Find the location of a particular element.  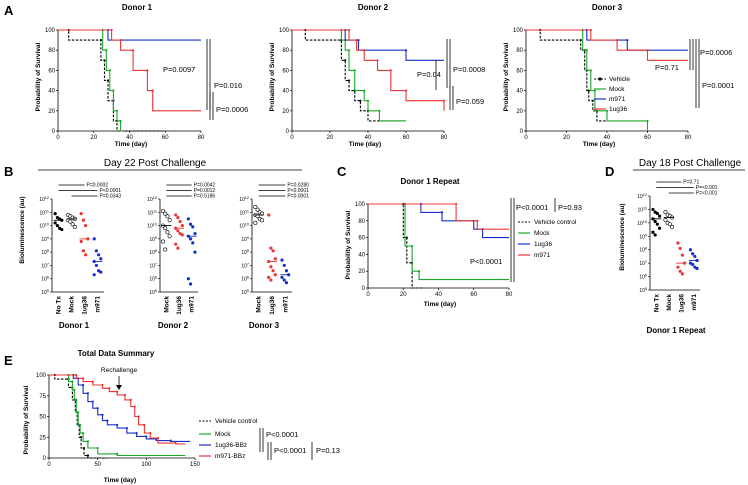

panel-a-label: A is located at coordinates (9, 10).